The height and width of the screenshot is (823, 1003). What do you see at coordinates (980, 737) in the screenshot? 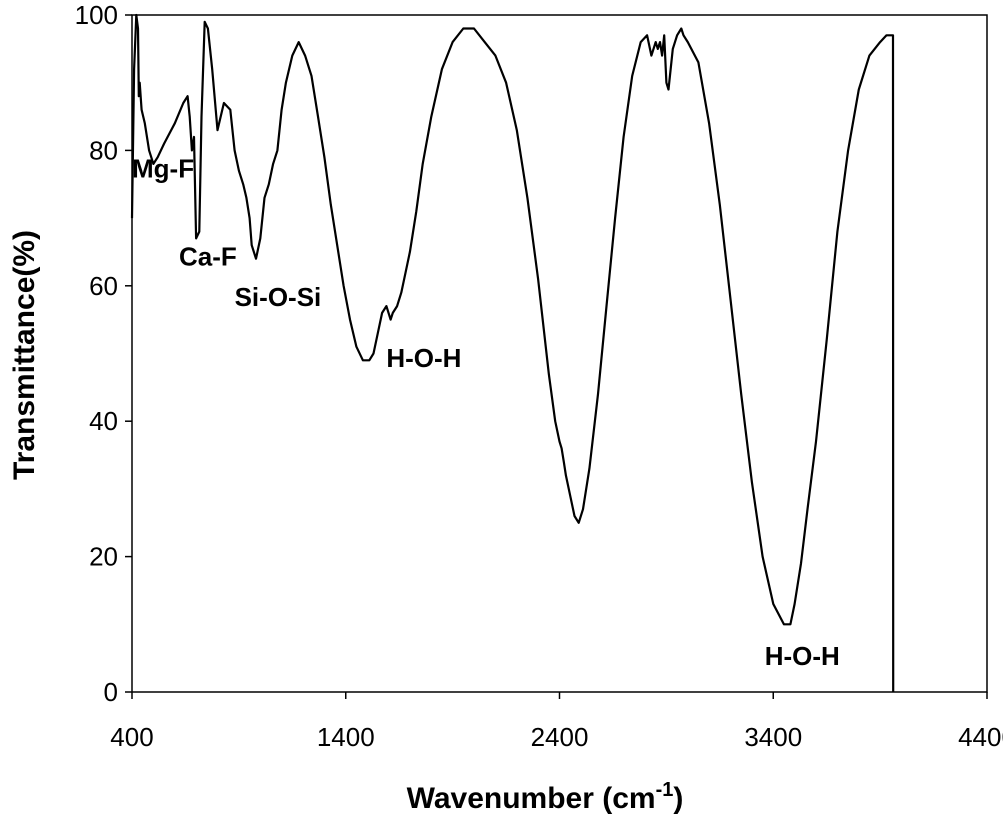
I see `x-tick-label: 4400` at bounding box center [980, 737].